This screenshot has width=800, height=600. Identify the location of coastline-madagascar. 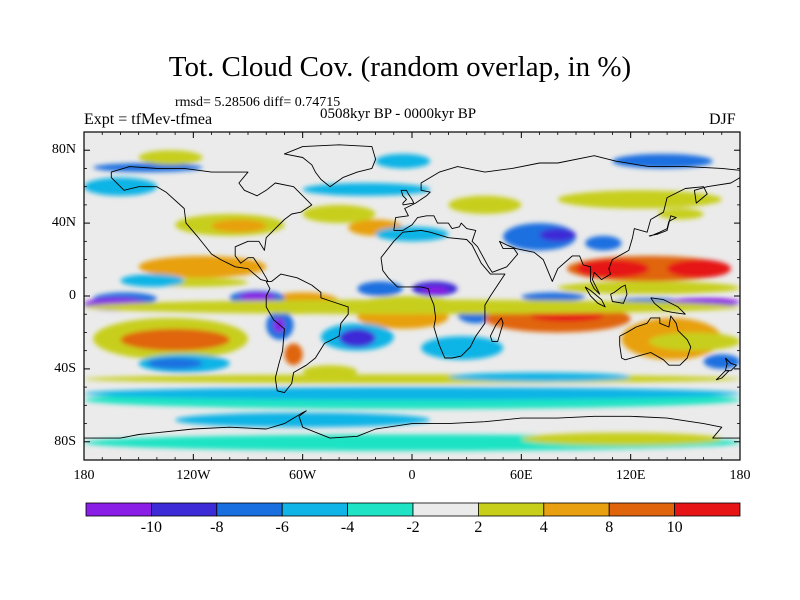
(496, 330).